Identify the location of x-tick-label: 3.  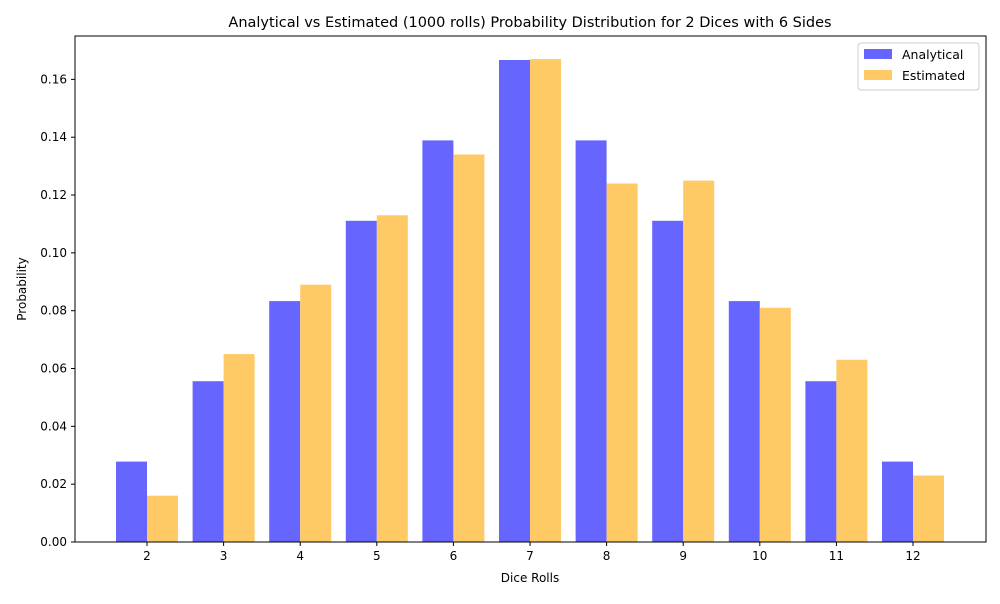
(224, 556).